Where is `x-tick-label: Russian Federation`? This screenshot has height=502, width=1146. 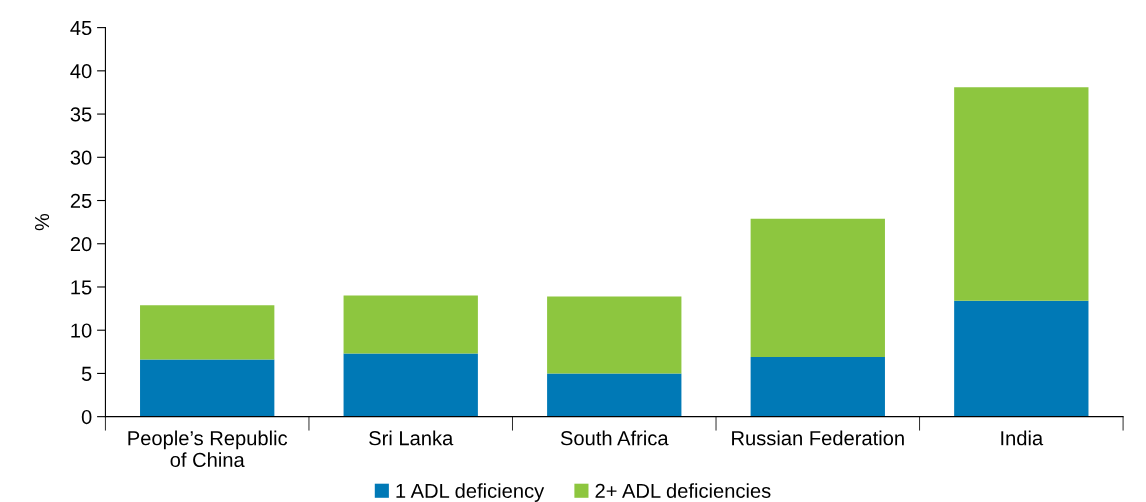
x-tick-label: Russian Federation is located at coordinates (818, 438).